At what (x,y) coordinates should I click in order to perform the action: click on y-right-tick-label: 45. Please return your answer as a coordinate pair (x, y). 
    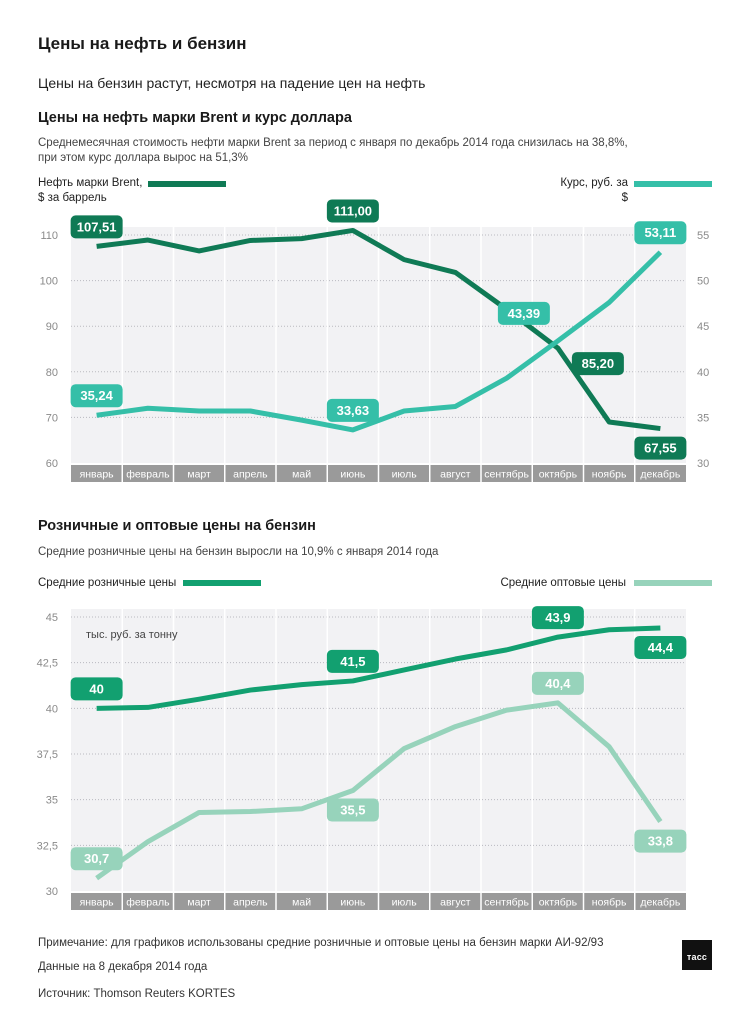
    Looking at the image, I should click on (703, 327).